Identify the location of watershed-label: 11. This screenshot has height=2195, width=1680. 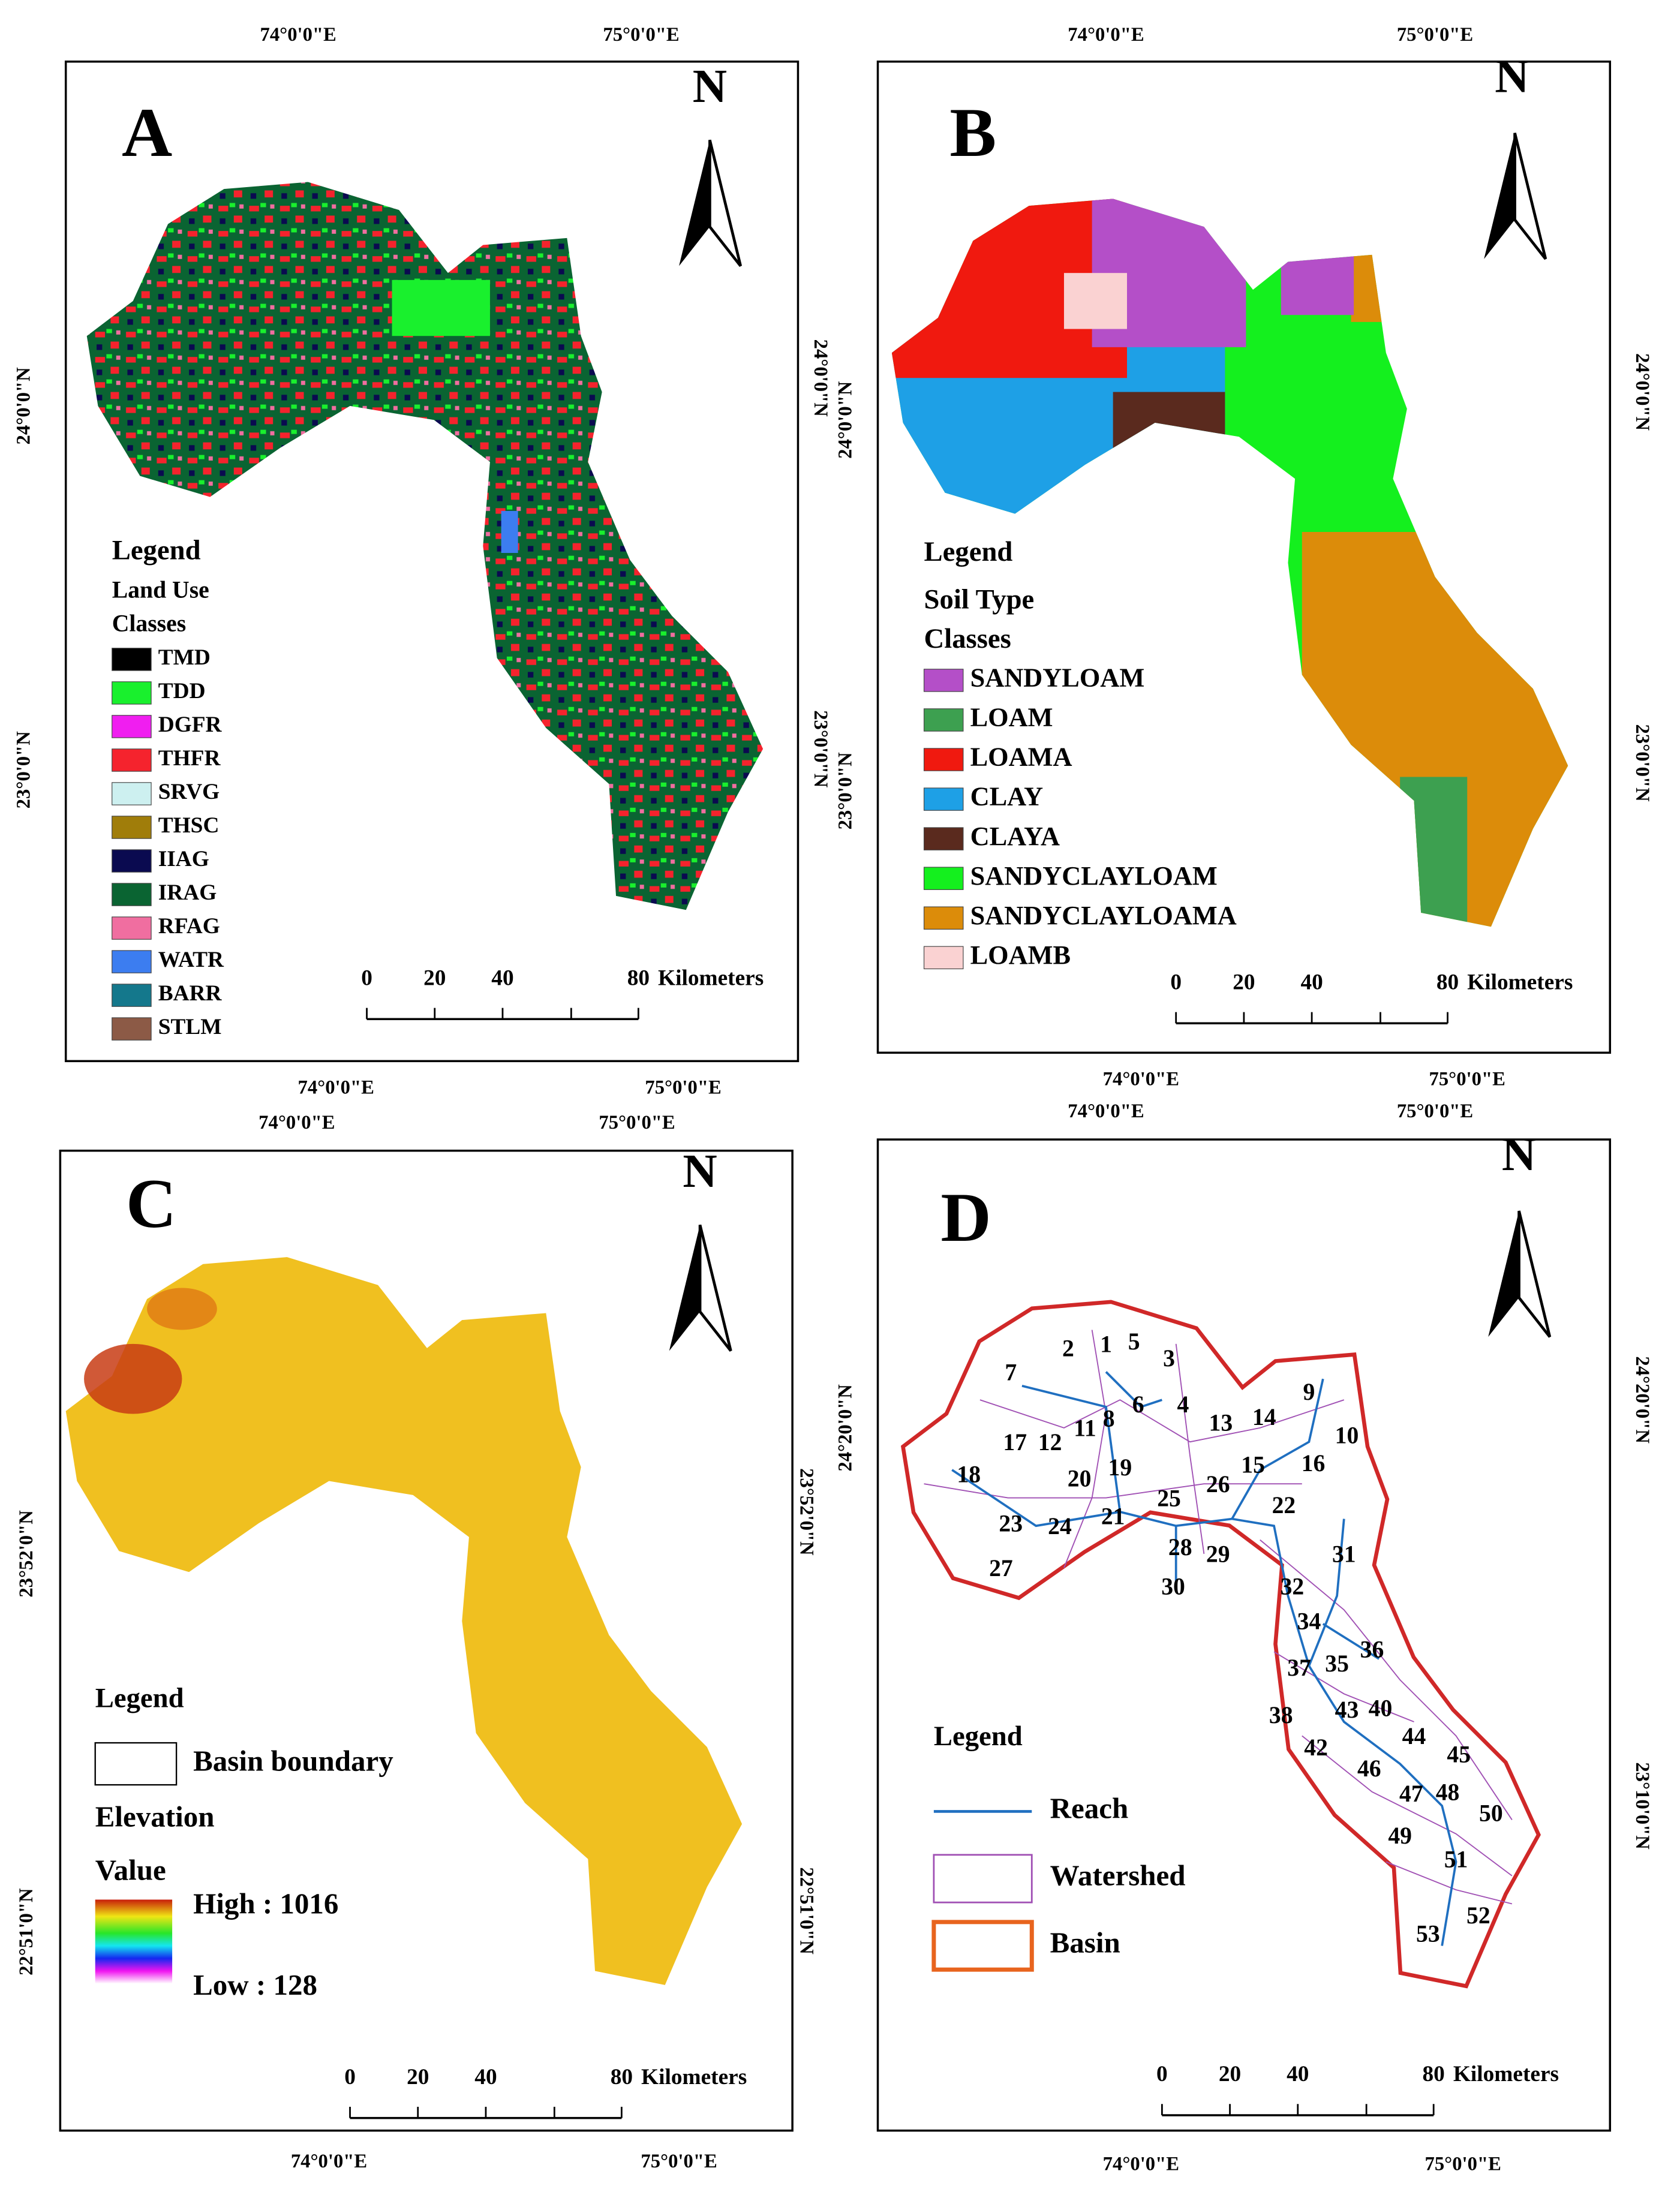
(1085, 1429).